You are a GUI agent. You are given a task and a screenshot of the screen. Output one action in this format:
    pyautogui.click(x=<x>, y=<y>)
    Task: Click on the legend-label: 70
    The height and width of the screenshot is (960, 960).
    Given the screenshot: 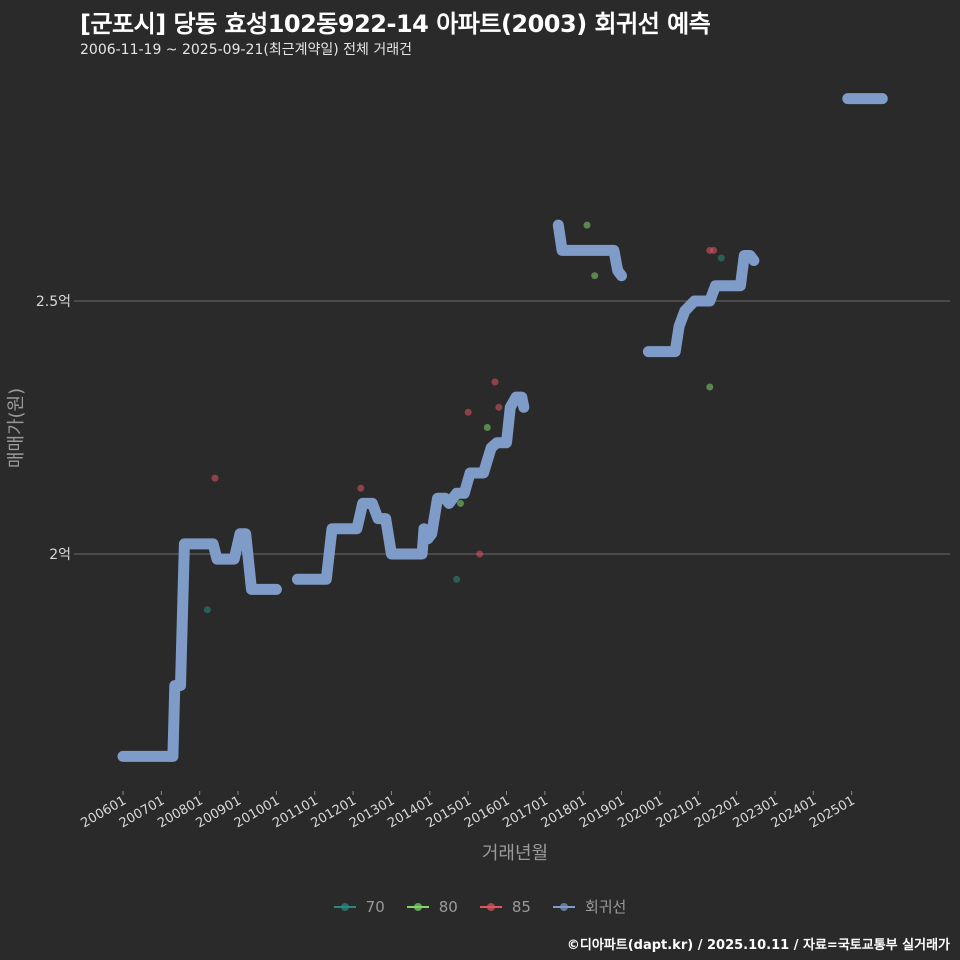 What is the action you would take?
    pyautogui.click(x=375, y=906)
    